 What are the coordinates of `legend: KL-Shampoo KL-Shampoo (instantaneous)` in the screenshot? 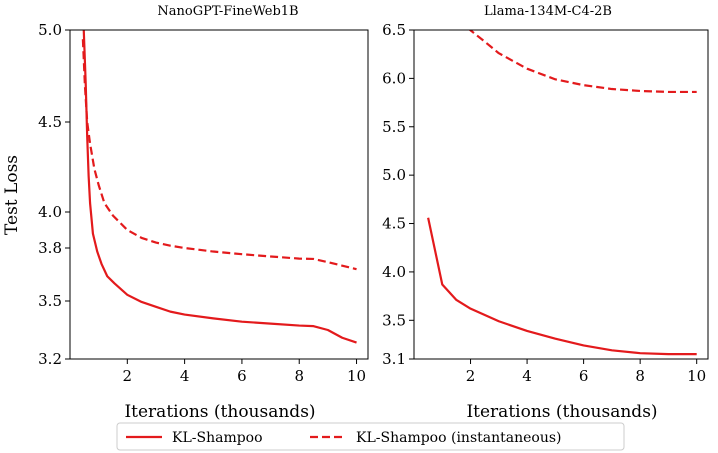 It's located at (370, 436).